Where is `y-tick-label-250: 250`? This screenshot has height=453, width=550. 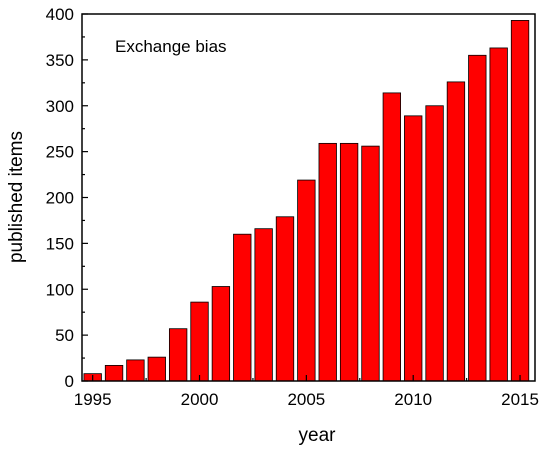
y-tick-label-250: 250 is located at coordinates (60, 152).